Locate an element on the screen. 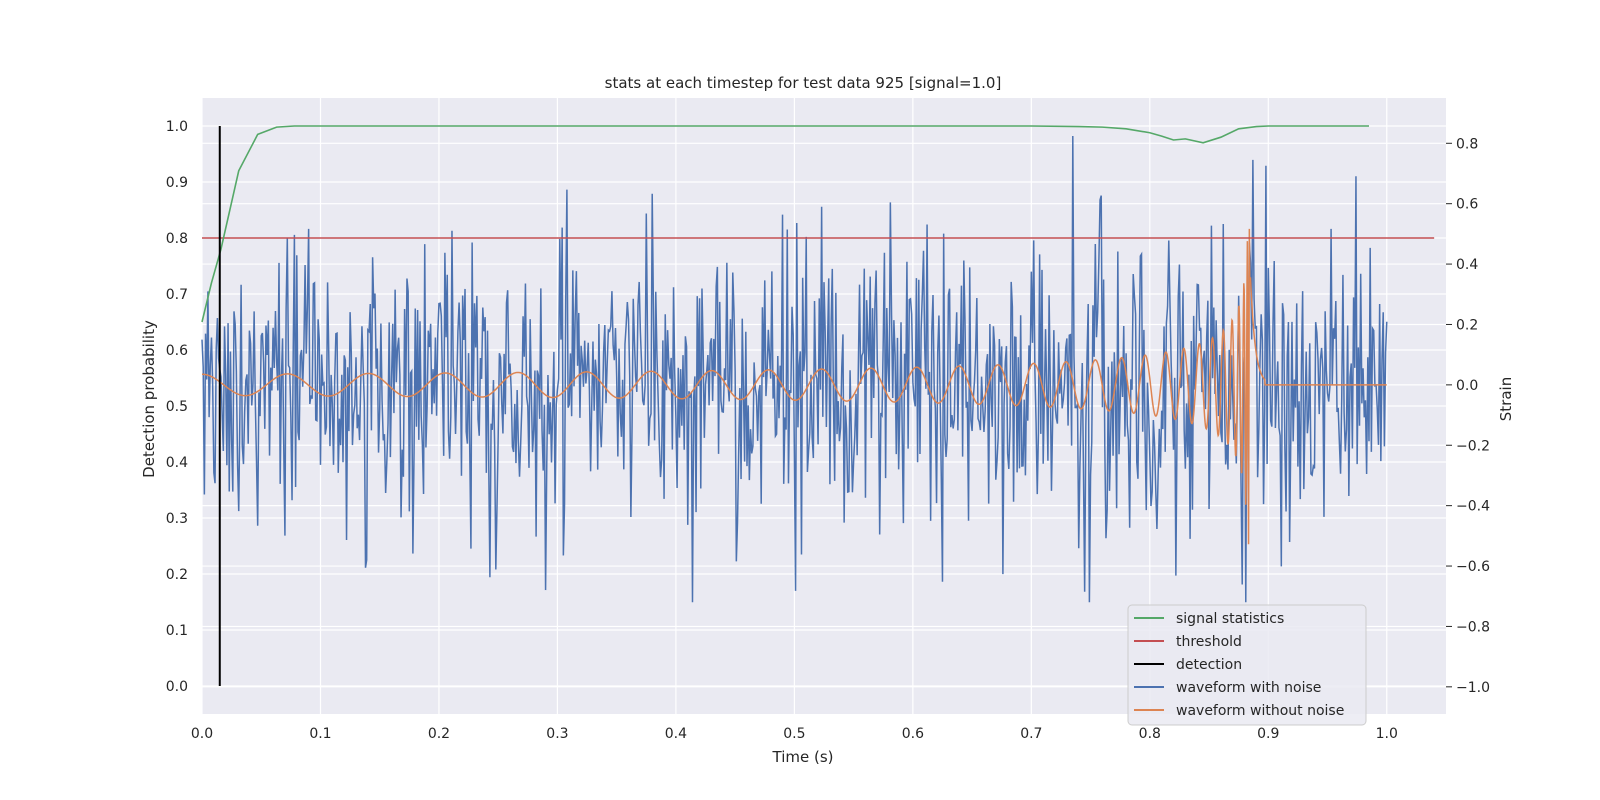  y2-tick-label: 0.2 is located at coordinates (1467, 325).